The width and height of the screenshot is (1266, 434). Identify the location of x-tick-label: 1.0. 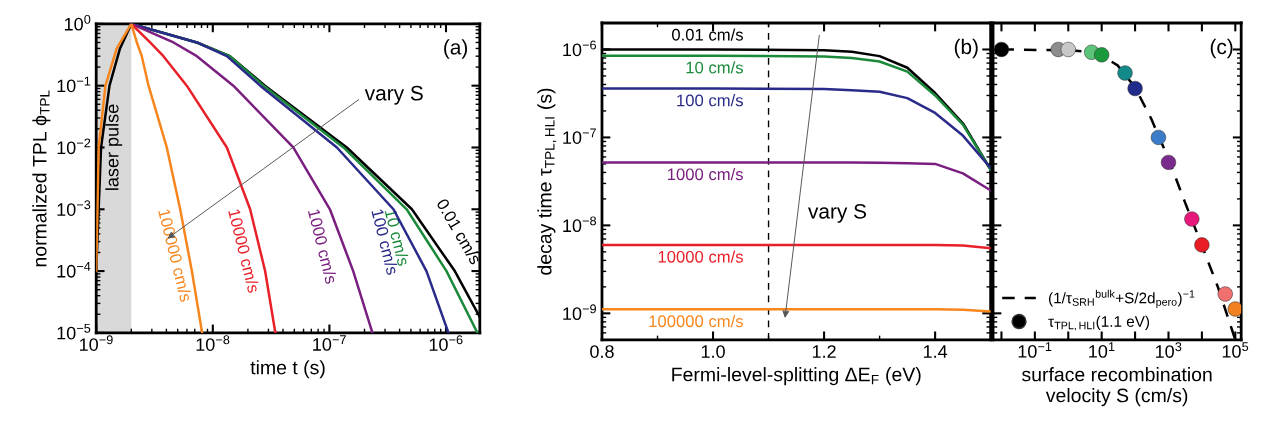
(713, 351).